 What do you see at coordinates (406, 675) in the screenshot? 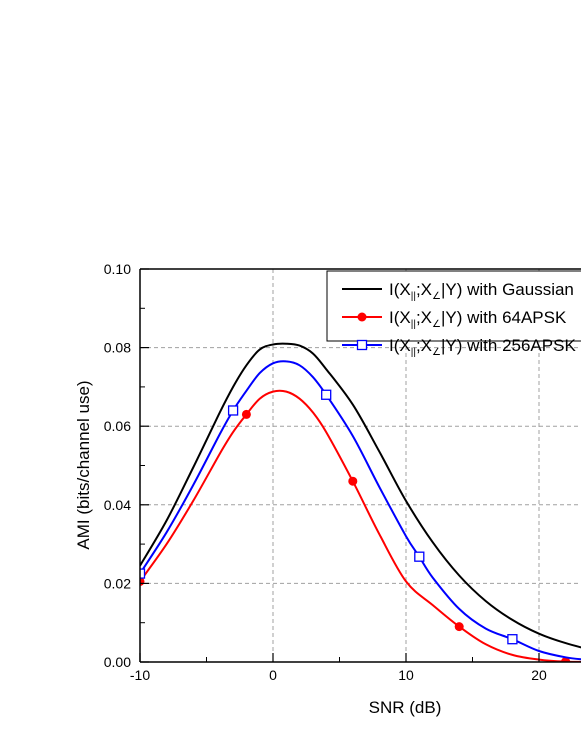
I see `x-tick-label: 10` at bounding box center [406, 675].